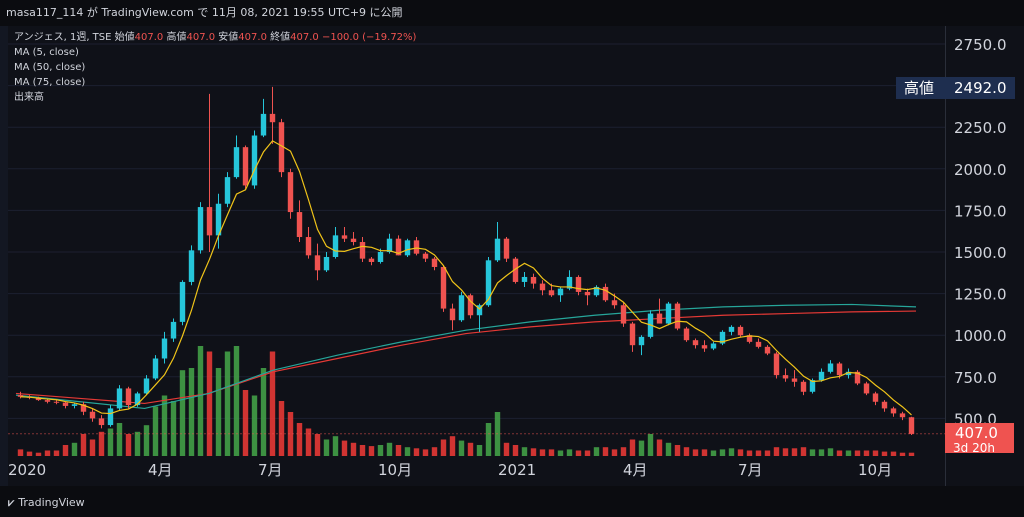  I want to click on low-label: 安値, so click(228, 37).